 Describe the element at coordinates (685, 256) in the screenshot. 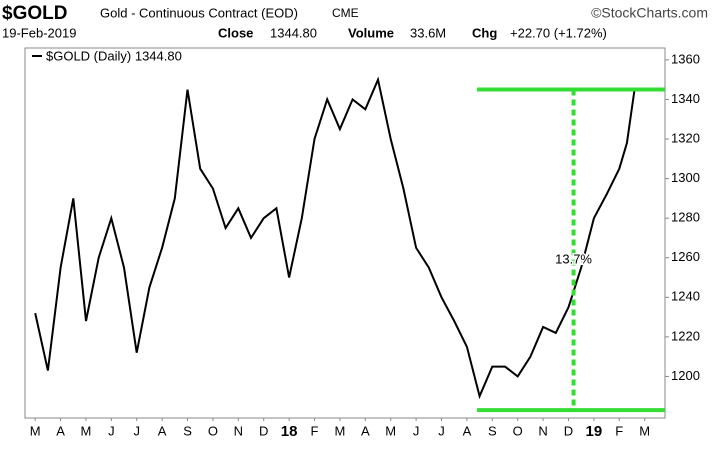

I see `y-tick-label: 1260` at that location.